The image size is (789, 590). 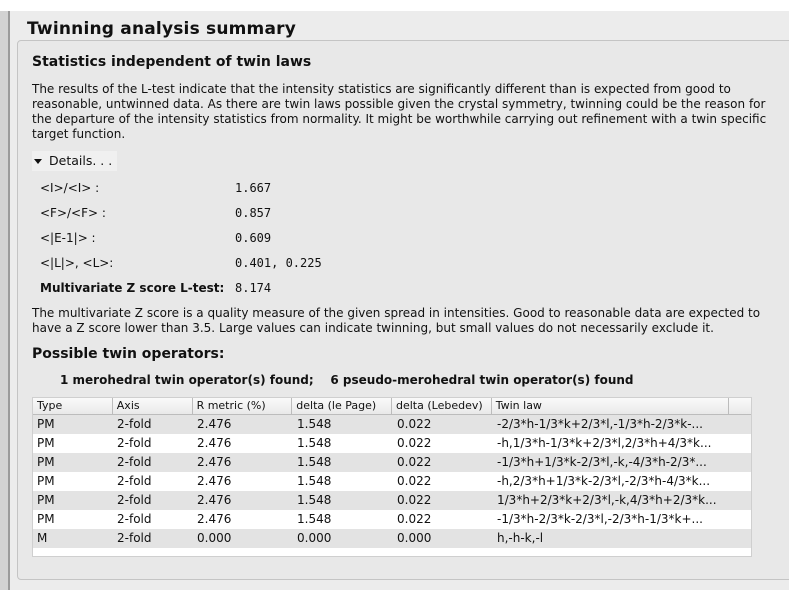 I want to click on table-row: M 2-fold 0.000 0.000 0.000 h,-h-k,-l, so click(x=392, y=538).